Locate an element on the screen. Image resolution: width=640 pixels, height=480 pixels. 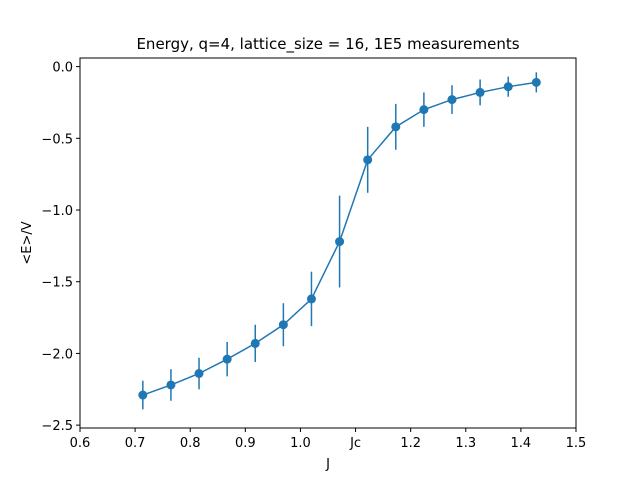
y-tick-label: −1.5 is located at coordinates (57, 283).